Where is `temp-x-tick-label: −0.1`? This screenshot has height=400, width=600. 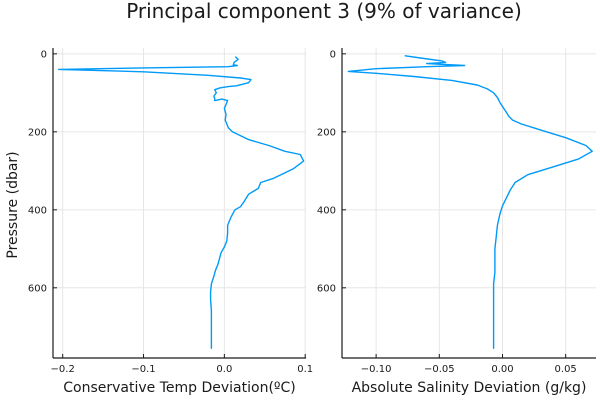 temp-x-tick-label: −0.1 is located at coordinates (143, 369).